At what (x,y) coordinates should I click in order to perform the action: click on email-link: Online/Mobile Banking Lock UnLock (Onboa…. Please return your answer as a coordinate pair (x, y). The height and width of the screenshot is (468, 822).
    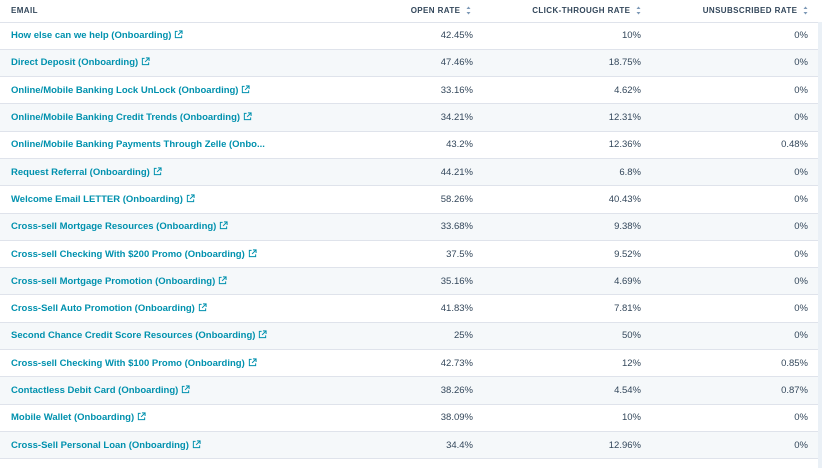
    Looking at the image, I should click on (125, 90).